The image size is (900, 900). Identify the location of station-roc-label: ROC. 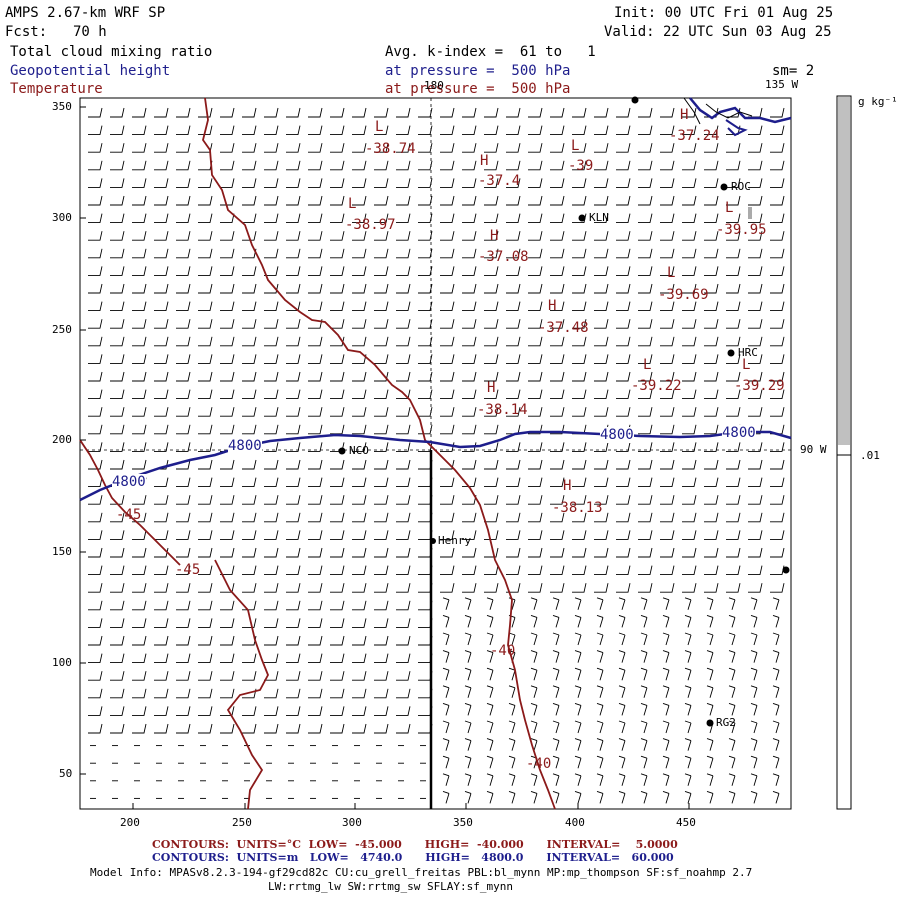
(741, 186).